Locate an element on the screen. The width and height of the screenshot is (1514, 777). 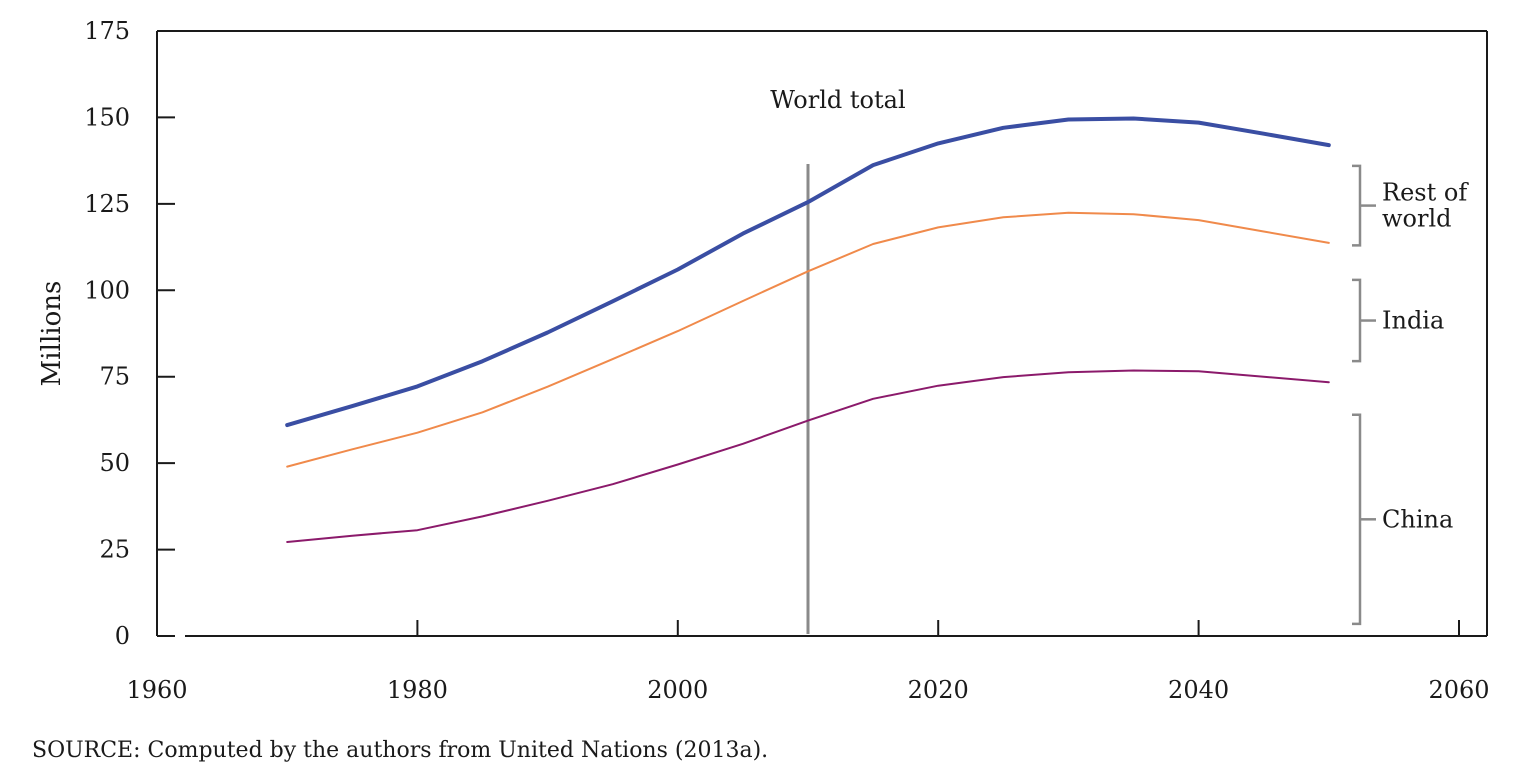
x-tick-label: 2060 is located at coordinates (1458, 690).